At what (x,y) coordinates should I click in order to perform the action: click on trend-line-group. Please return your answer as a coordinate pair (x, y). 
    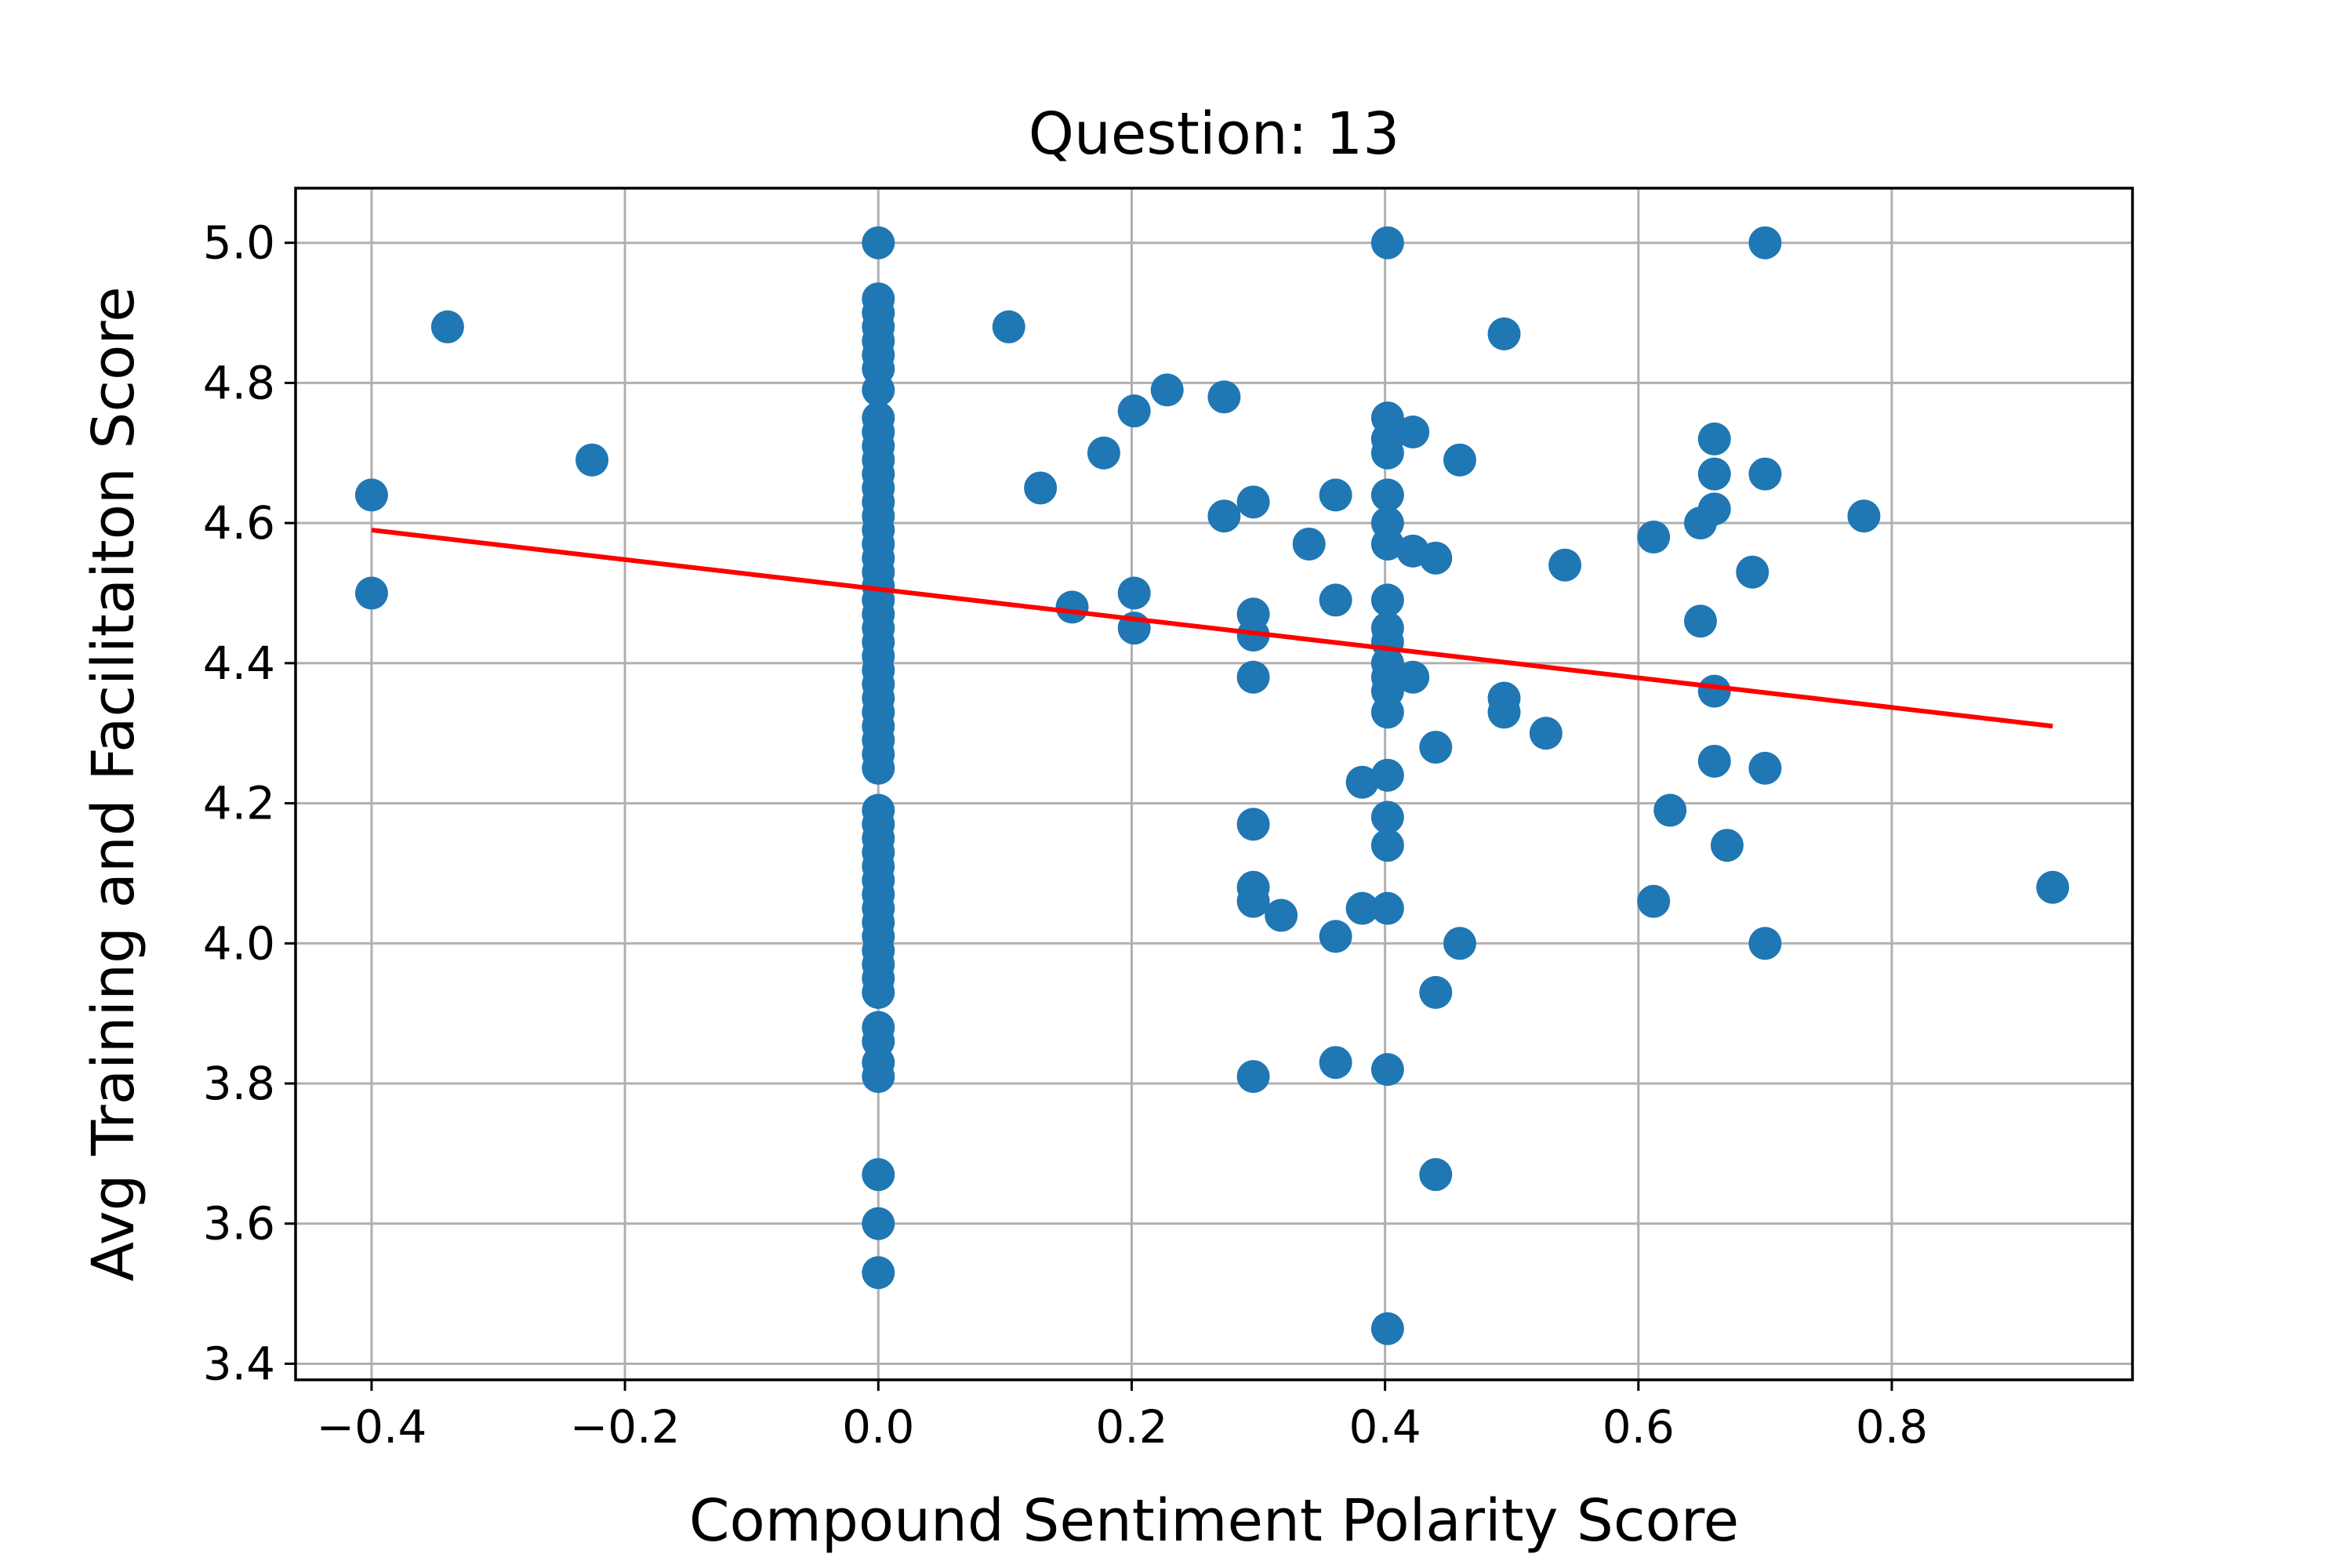
    Looking at the image, I should click on (1212, 628).